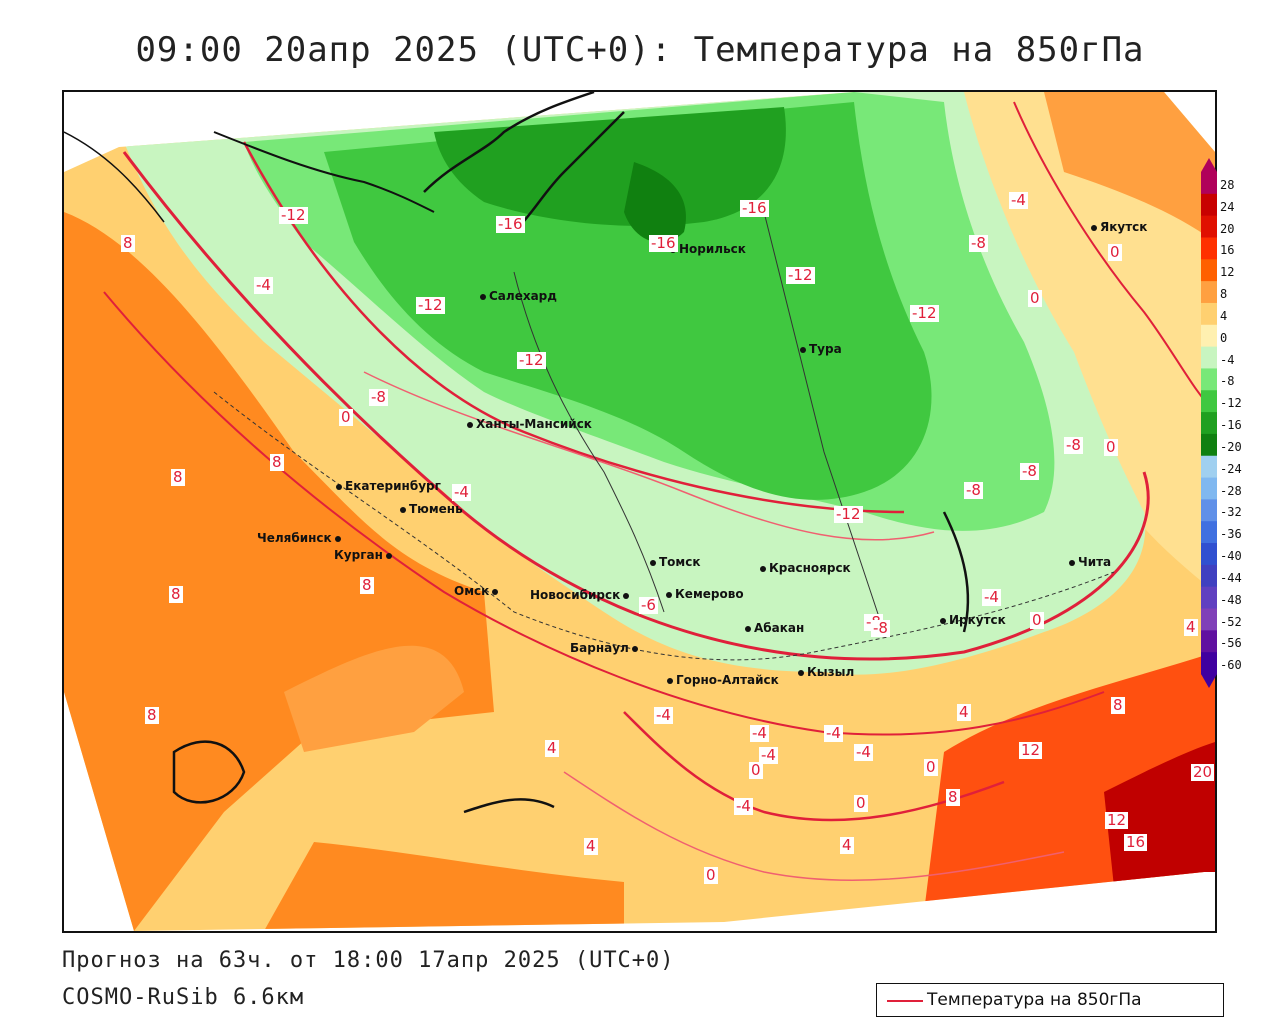 The image size is (1280, 1024). I want to click on contour-label: -16, so click(754, 208).